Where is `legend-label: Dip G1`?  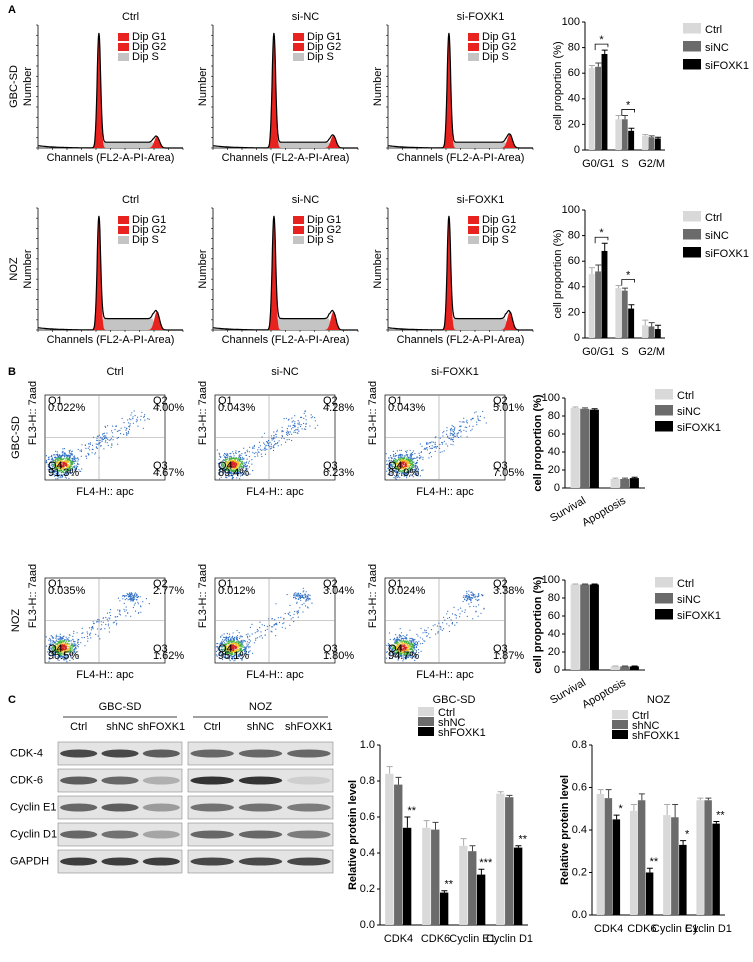 legend-label: Dip G1 is located at coordinates (499, 37).